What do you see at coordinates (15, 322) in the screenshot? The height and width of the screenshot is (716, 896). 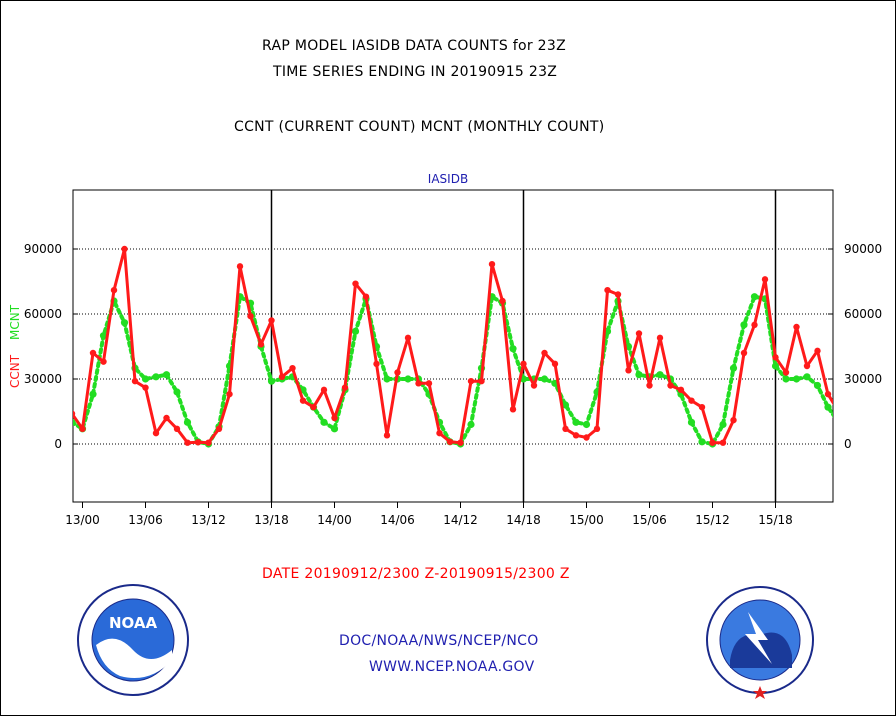 I see `y-axis-title-mcnt: MCNT` at bounding box center [15, 322].